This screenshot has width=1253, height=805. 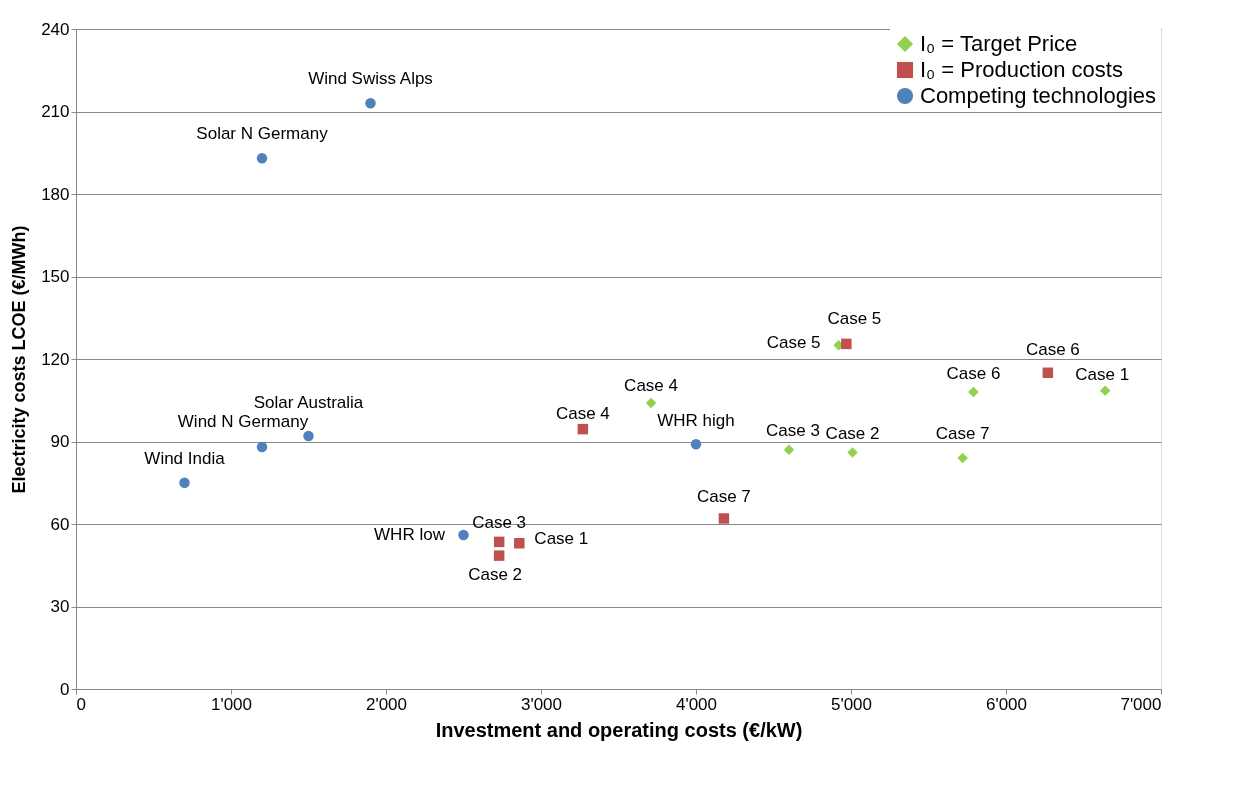 I want to click on x-tick-label: 5'000, so click(x=851, y=704).